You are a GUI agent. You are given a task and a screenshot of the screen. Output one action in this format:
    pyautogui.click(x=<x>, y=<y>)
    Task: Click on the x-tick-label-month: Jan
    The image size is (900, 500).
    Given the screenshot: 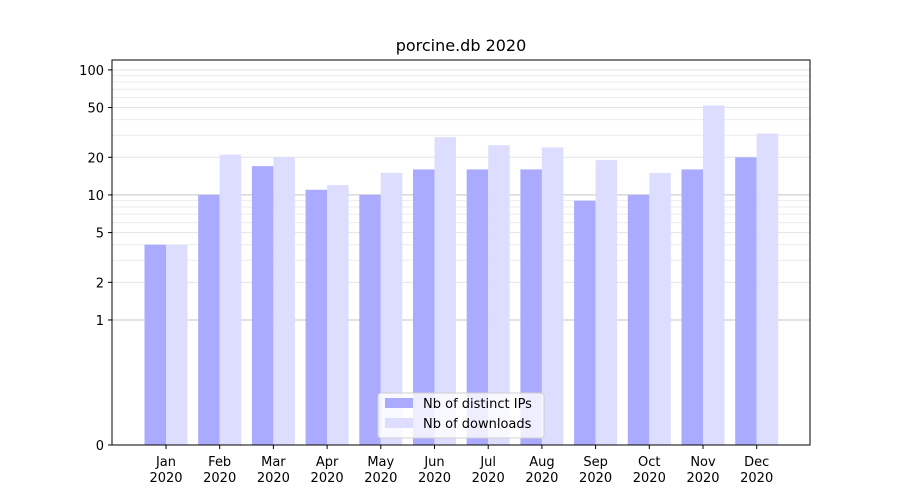 What is the action you would take?
    pyautogui.click(x=165, y=462)
    